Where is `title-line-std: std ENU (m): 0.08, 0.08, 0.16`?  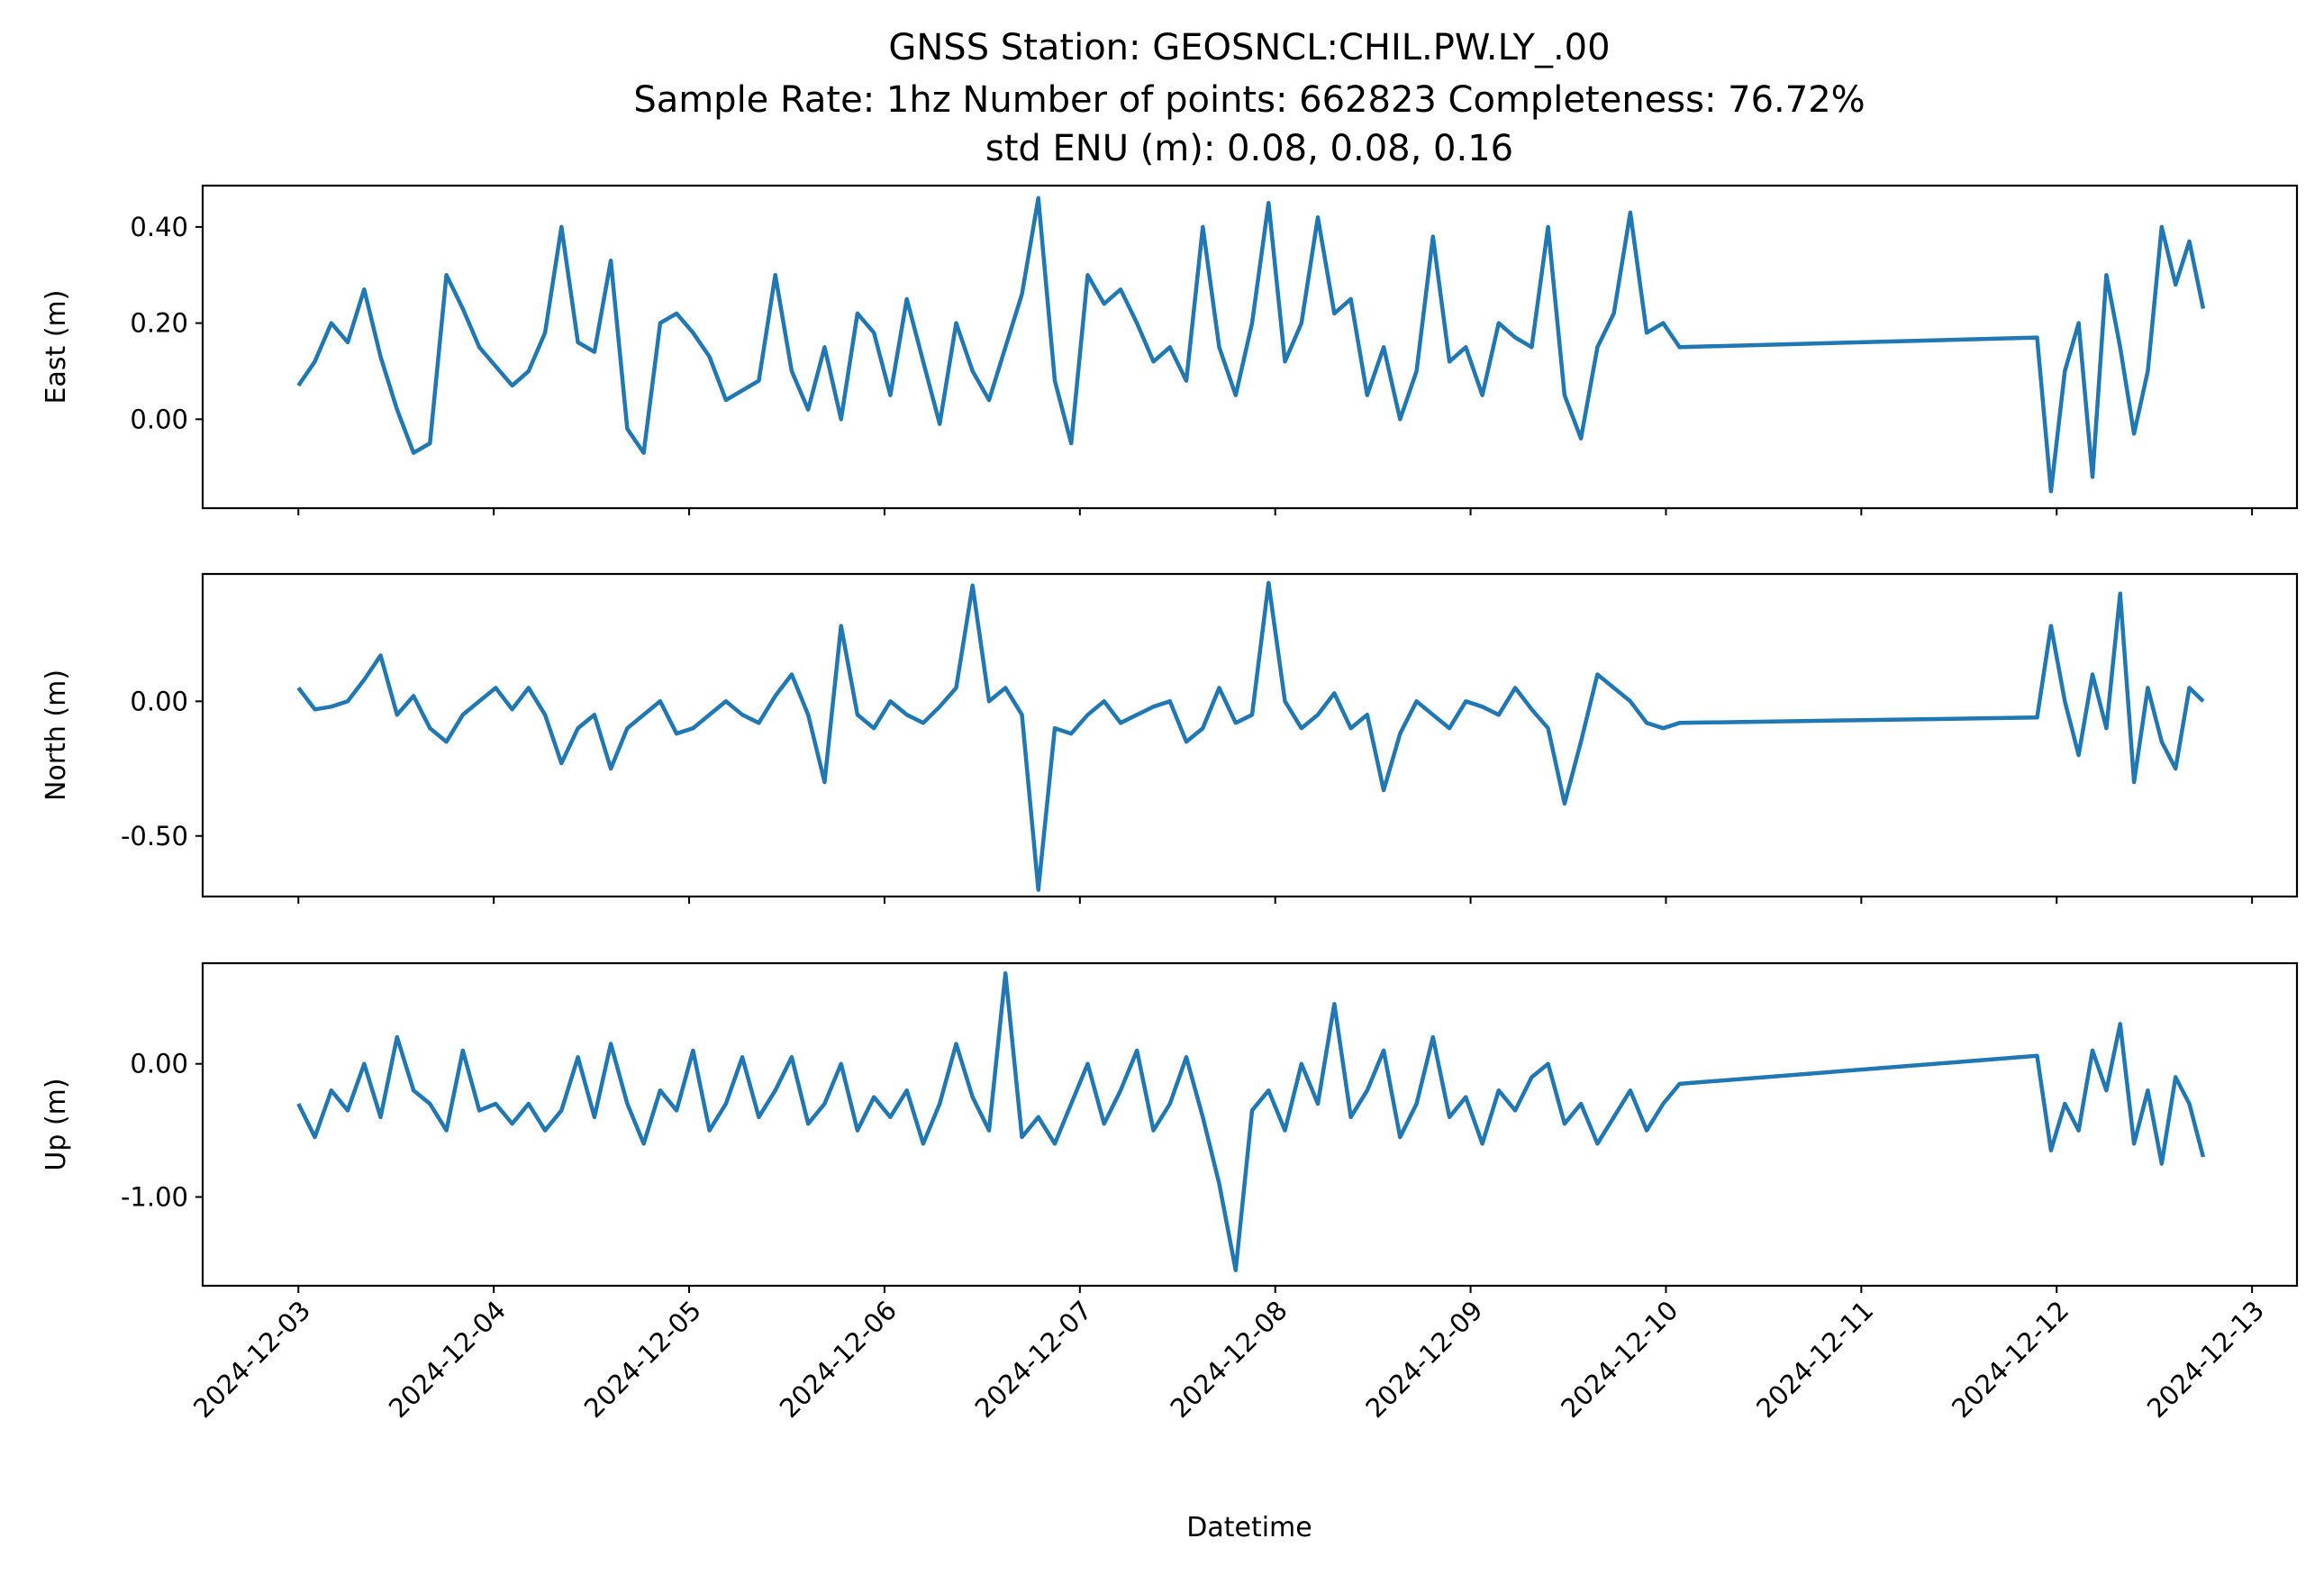
title-line-std: std ENU (m): 0.08, 0.08, 0.16 is located at coordinates (1249, 148).